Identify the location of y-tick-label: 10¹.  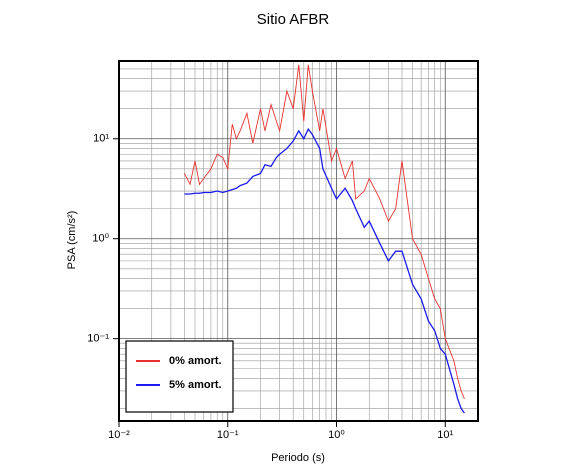
(101, 139).